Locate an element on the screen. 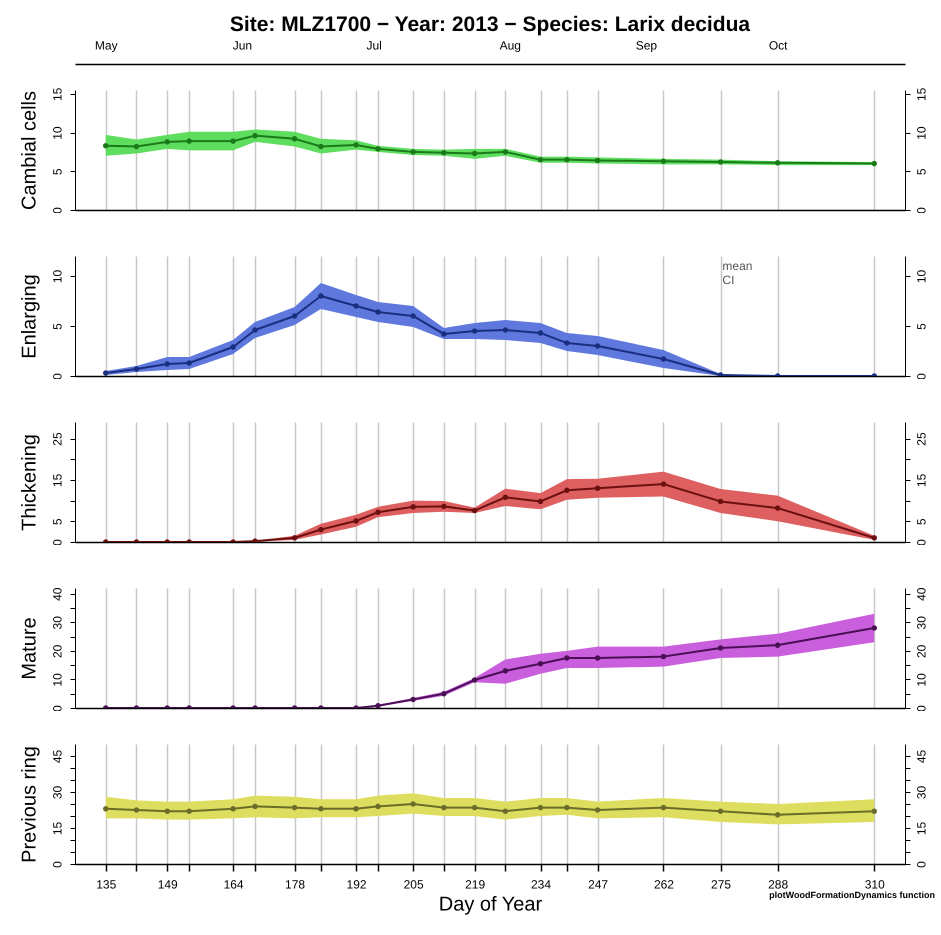 This screenshot has height=935, width=941. x-tick-label: 275 is located at coordinates (721, 885).